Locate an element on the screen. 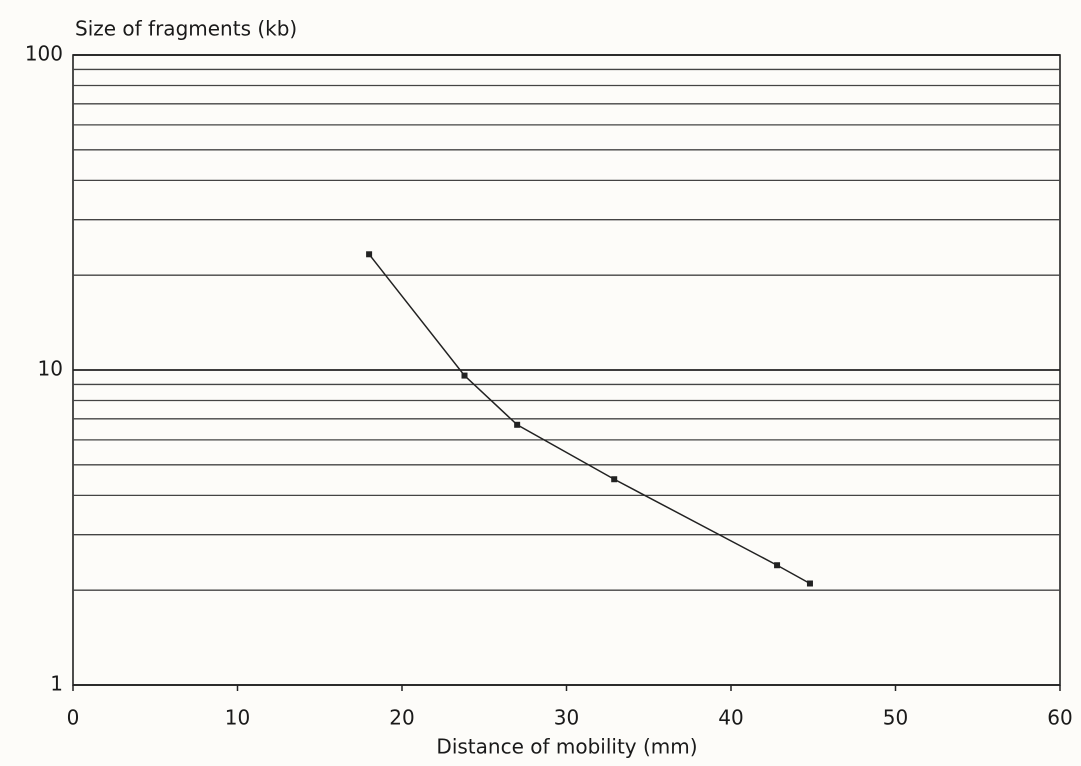  y-tick-label: 100 is located at coordinates (44, 54).